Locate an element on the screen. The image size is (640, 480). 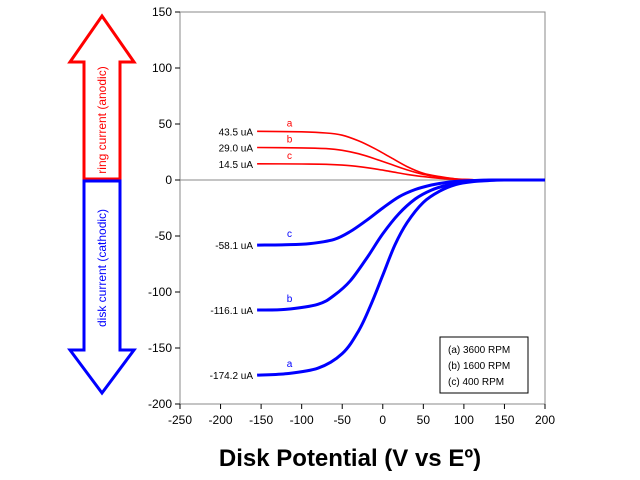
y-tick-label: 100 is located at coordinates (162, 68).